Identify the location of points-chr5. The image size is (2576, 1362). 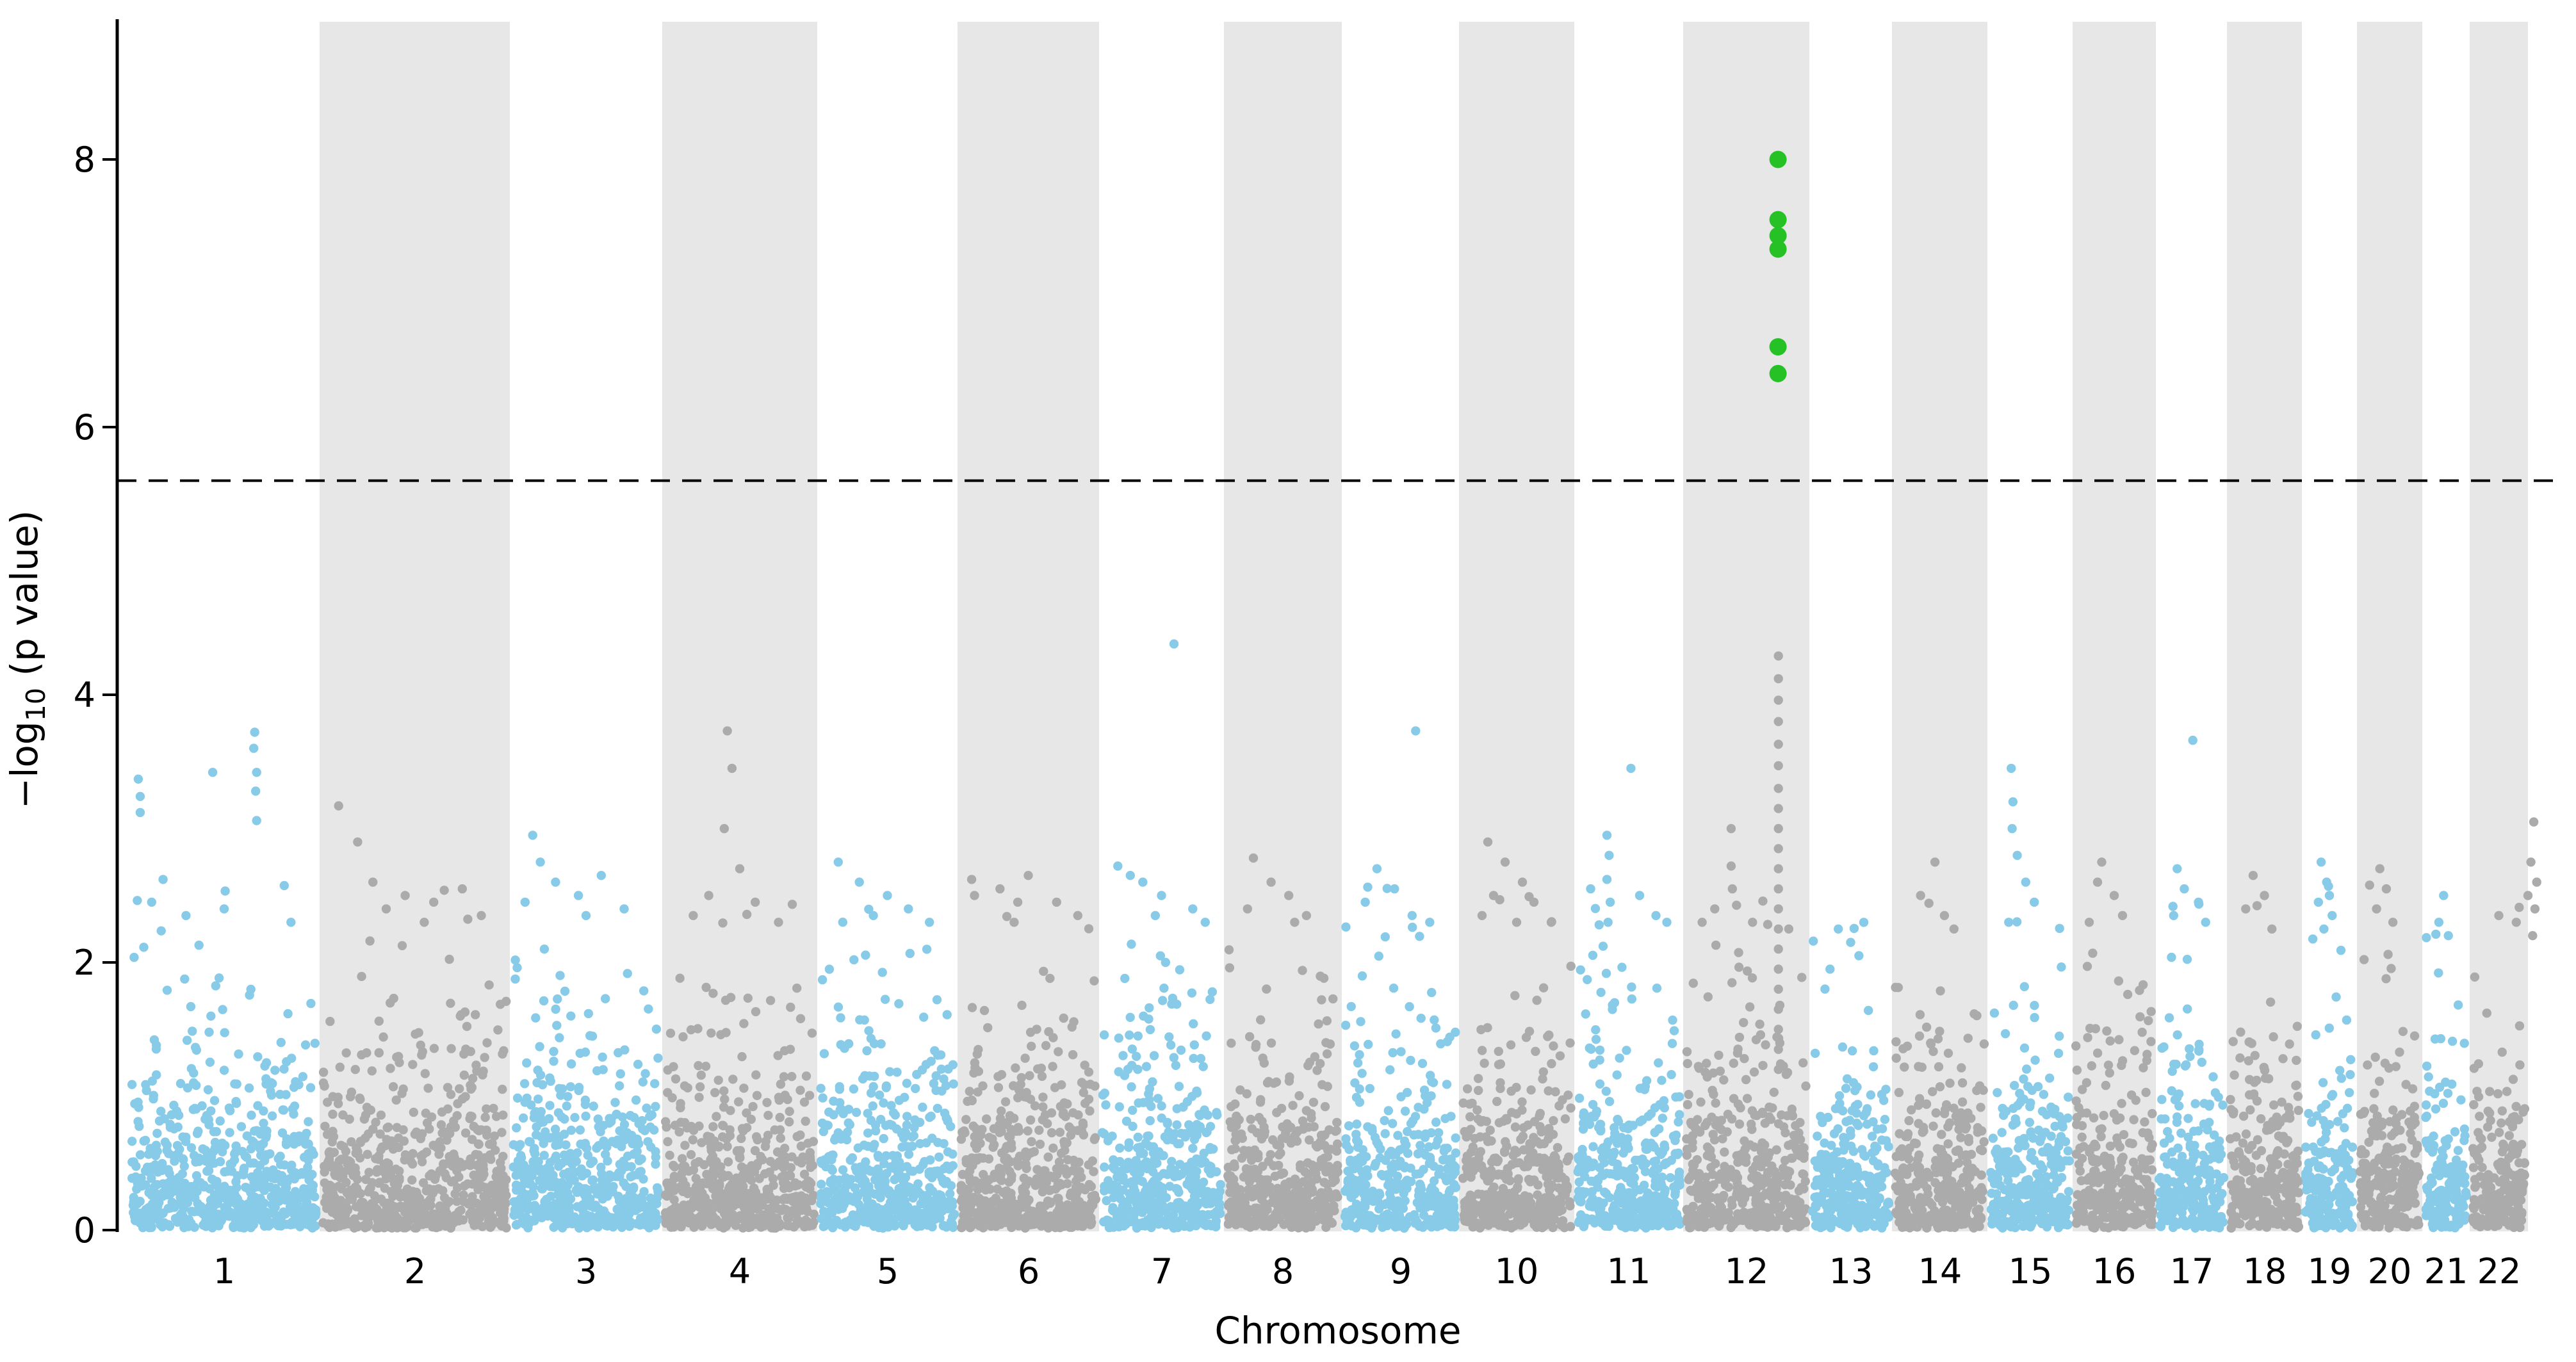
(887, 1045).